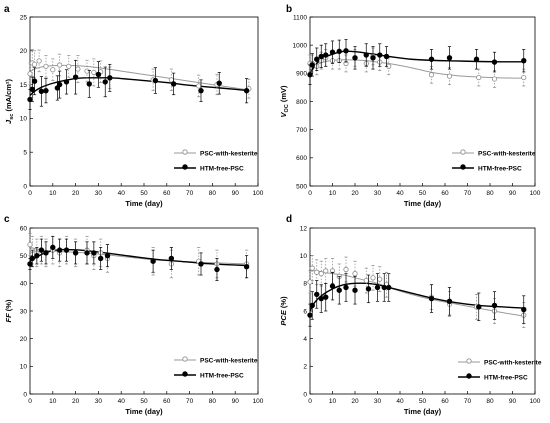 This screenshot has height=423, width=550. I want to click on x-tick-label: 90, so click(513, 401).